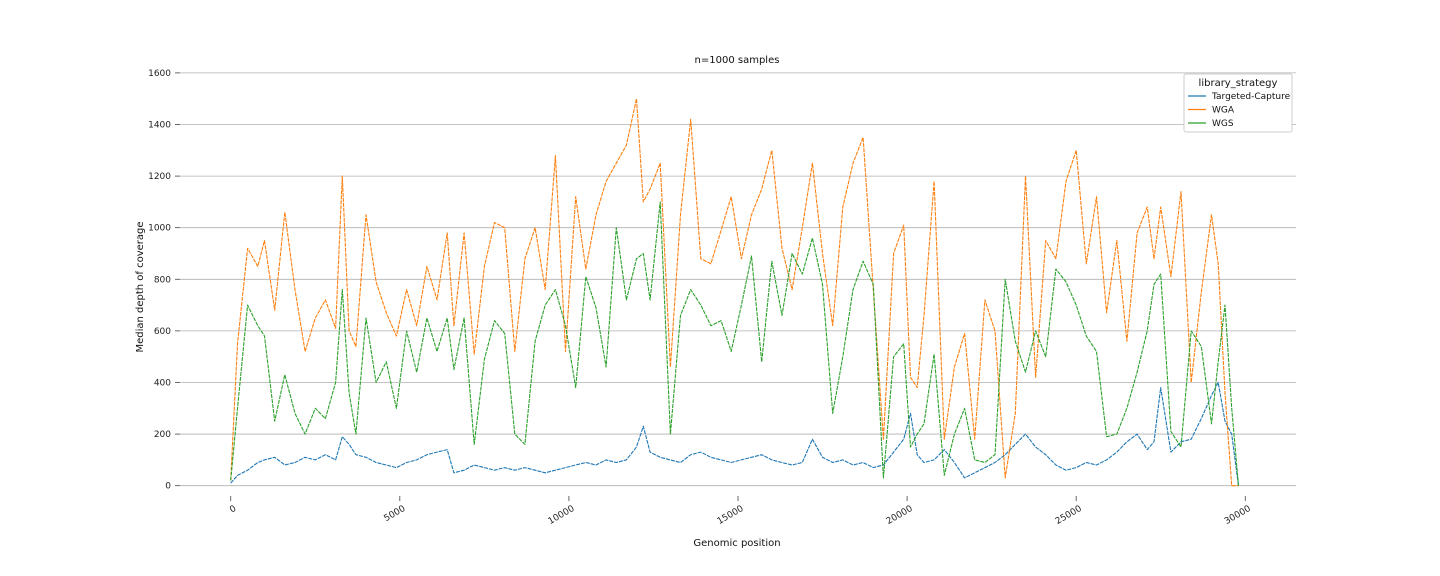 The height and width of the screenshot is (576, 1440). What do you see at coordinates (394, 514) in the screenshot?
I see `x-tick-label: 5000` at bounding box center [394, 514].